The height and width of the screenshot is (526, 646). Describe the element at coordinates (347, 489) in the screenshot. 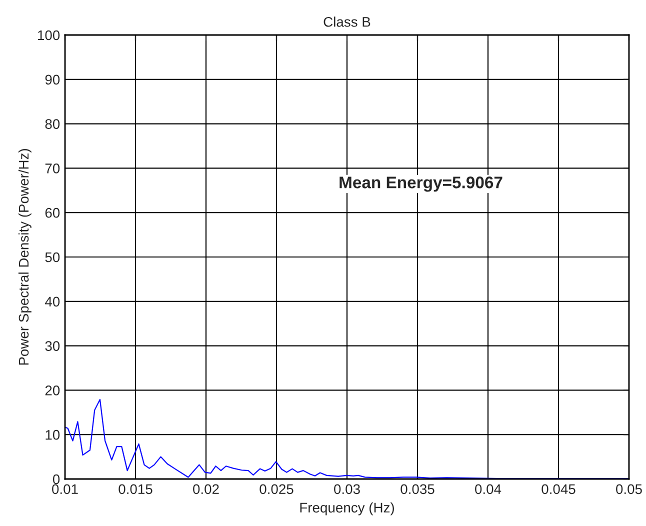

I see `x-tick-label: 0.03` at that location.